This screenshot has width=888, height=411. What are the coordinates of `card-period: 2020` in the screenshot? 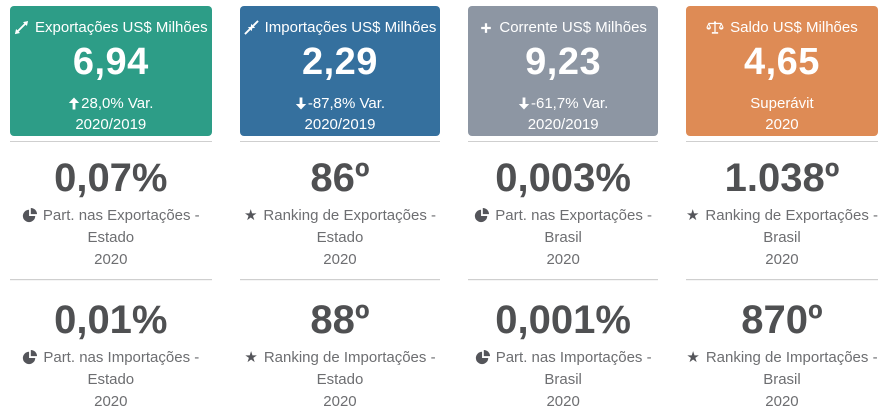 It's located at (782, 125).